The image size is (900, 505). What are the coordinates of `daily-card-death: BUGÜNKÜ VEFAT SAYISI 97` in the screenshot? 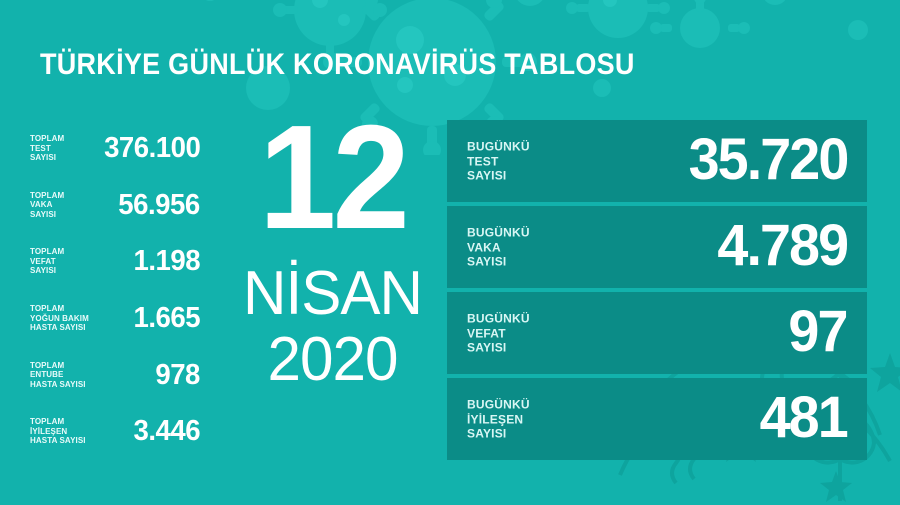 It's located at (657, 333).